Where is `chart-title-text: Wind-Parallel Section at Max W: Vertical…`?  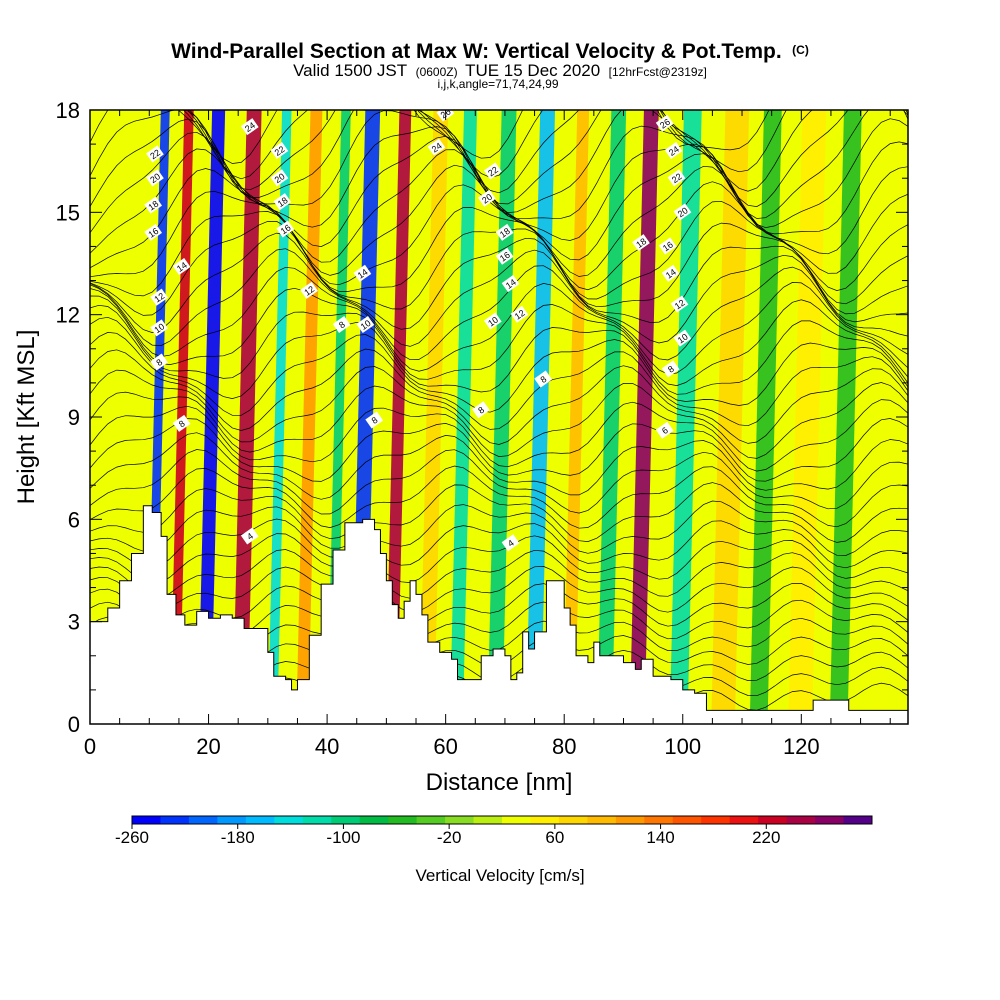 chart-title-text: Wind-Parallel Section at Max W: Vertical… is located at coordinates (476, 51).